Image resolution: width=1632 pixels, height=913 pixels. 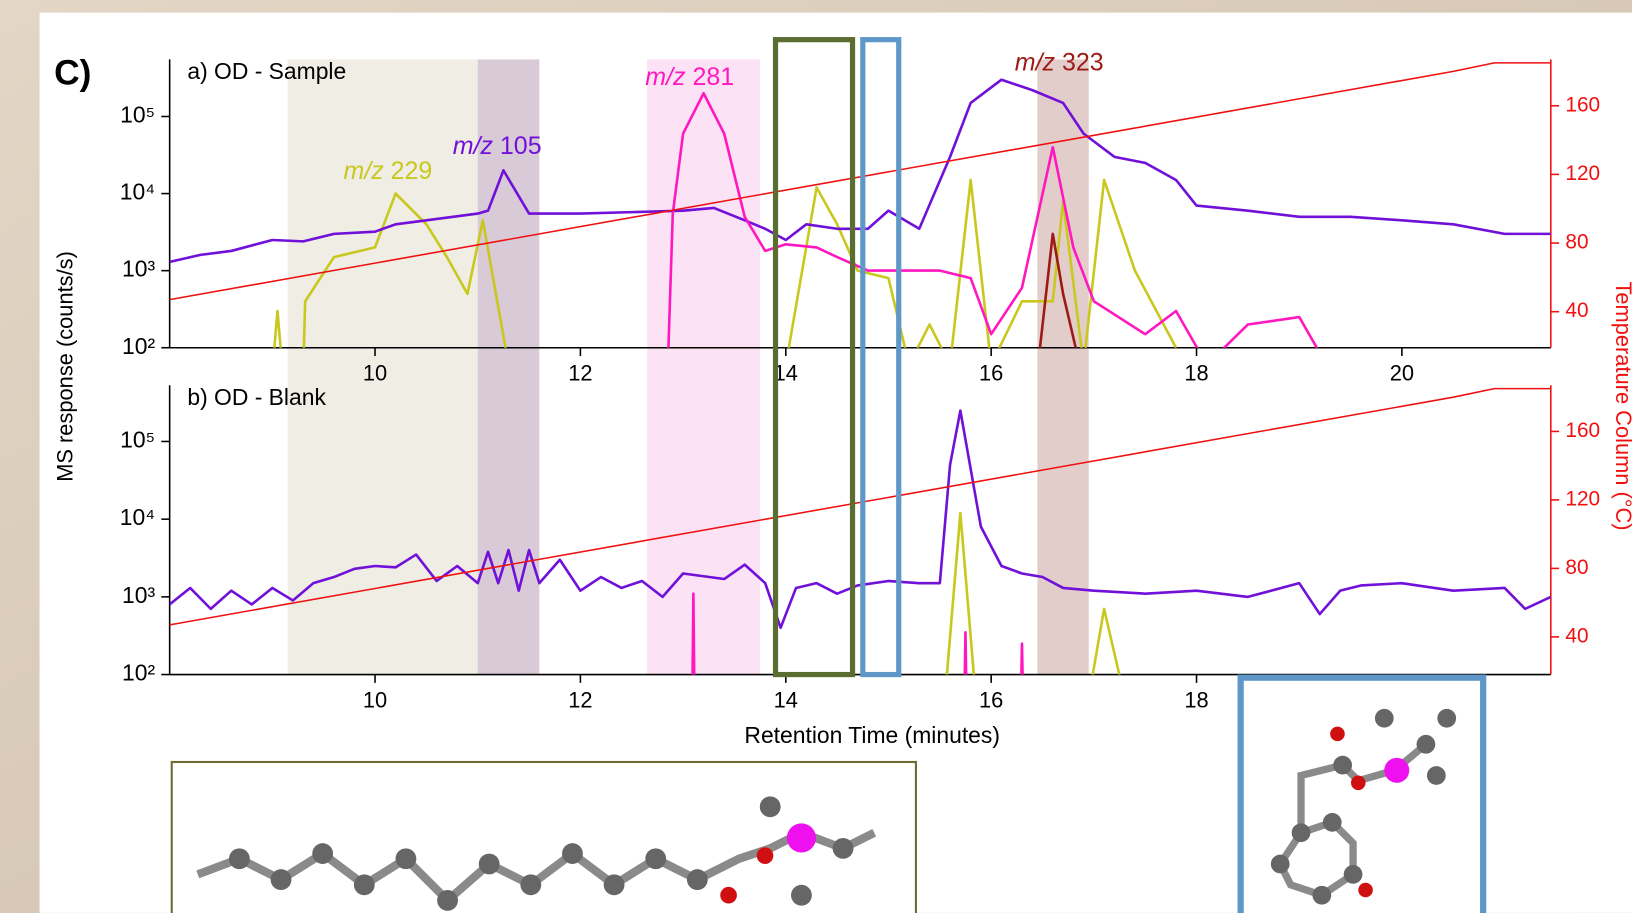 What do you see at coordinates (266, 71) in the screenshot?
I see `panel-title: a) OD - Sample` at bounding box center [266, 71].